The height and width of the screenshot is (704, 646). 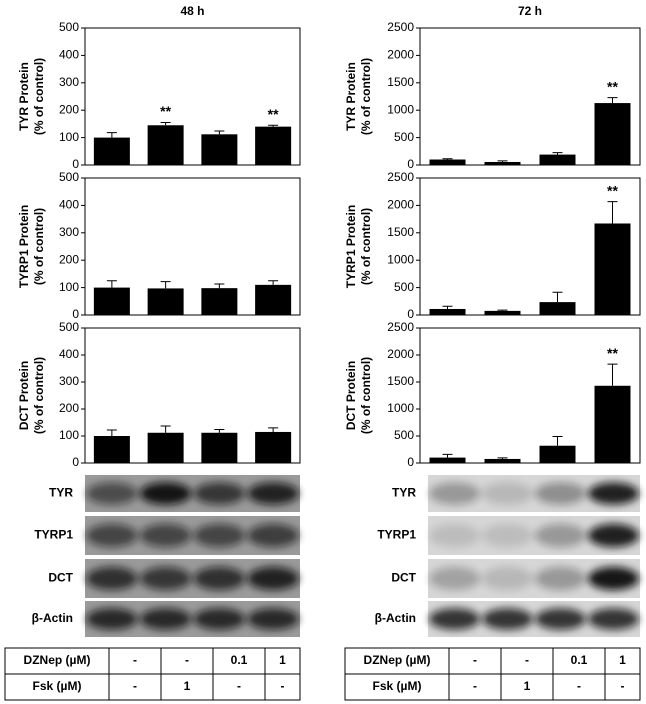 What do you see at coordinates (69, 109) in the screenshot?
I see `y-tick-label: 200` at bounding box center [69, 109].